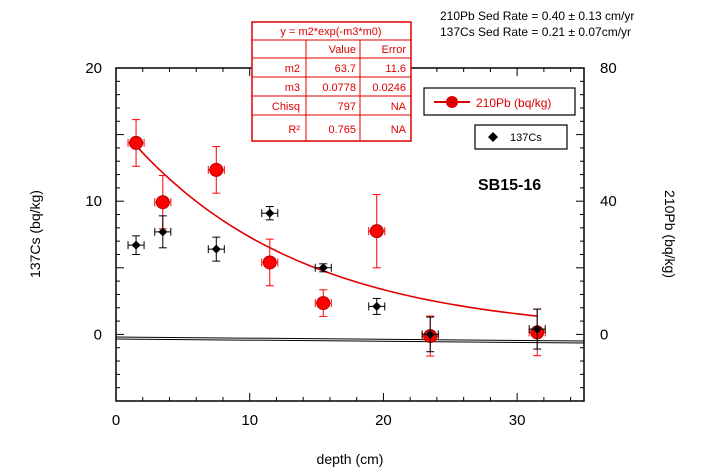  I want to click on fit-table-cell: 63.7, so click(345, 69).